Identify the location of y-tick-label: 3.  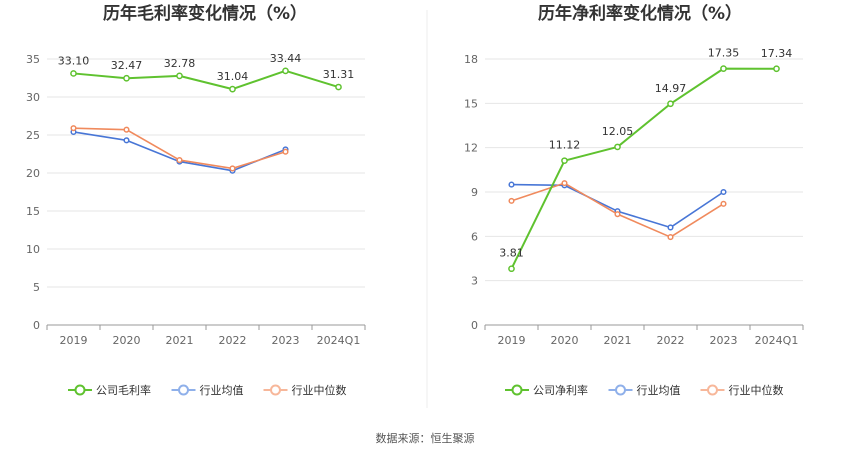
(474, 281).